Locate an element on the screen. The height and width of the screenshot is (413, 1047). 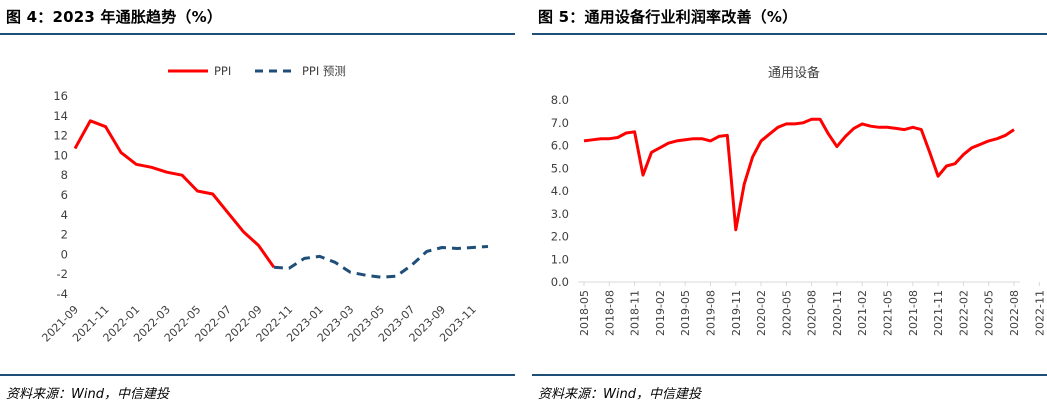
x-tick-label: 2021-08 is located at coordinates (913, 313).